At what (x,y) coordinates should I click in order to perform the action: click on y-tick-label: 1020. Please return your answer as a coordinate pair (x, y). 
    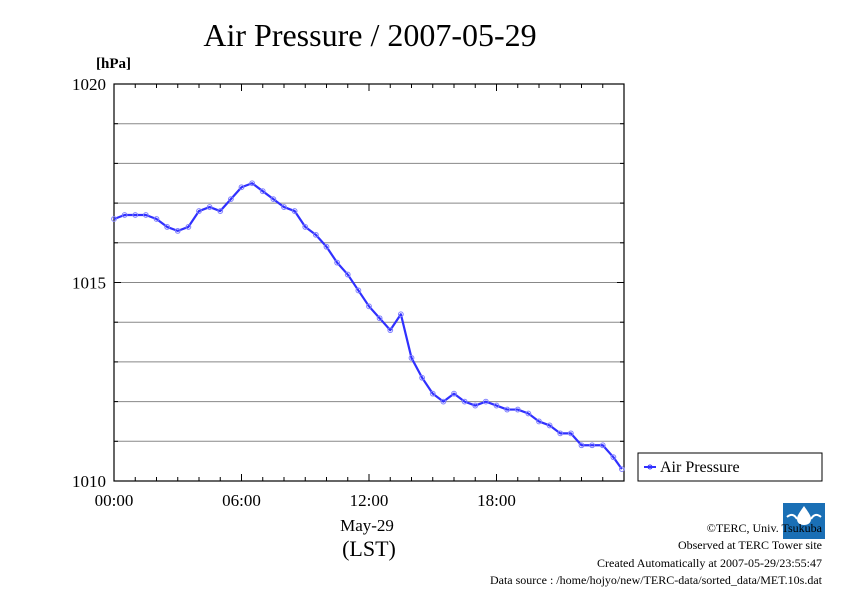
    Looking at the image, I should click on (89, 84).